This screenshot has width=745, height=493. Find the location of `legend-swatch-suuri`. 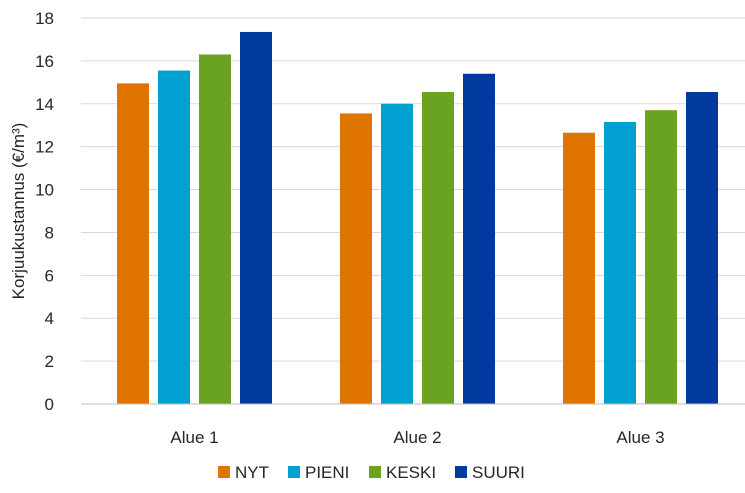

legend-swatch-suuri is located at coordinates (461, 472).